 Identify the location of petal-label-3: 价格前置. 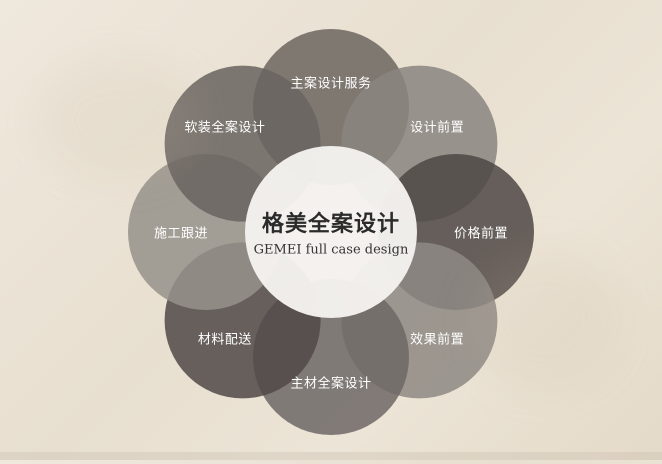
(481, 234).